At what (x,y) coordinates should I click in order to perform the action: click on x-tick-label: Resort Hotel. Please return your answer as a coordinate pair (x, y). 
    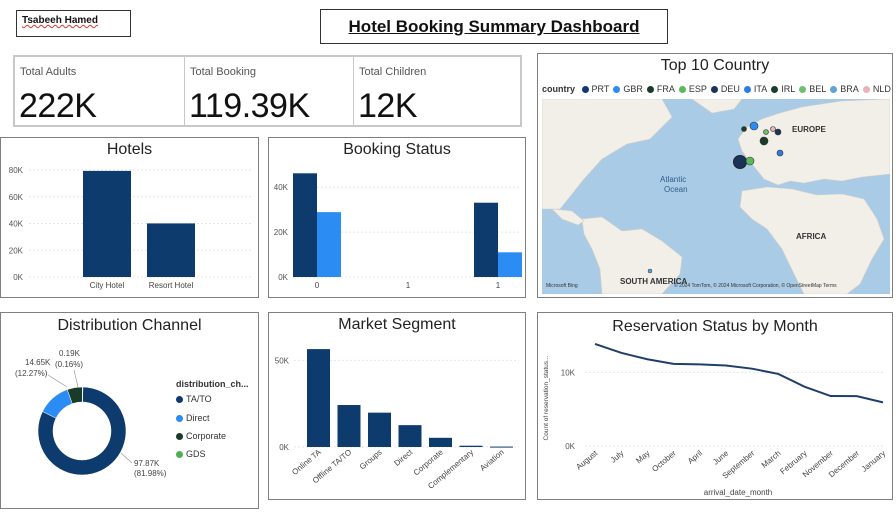
    Looking at the image, I should click on (171, 285).